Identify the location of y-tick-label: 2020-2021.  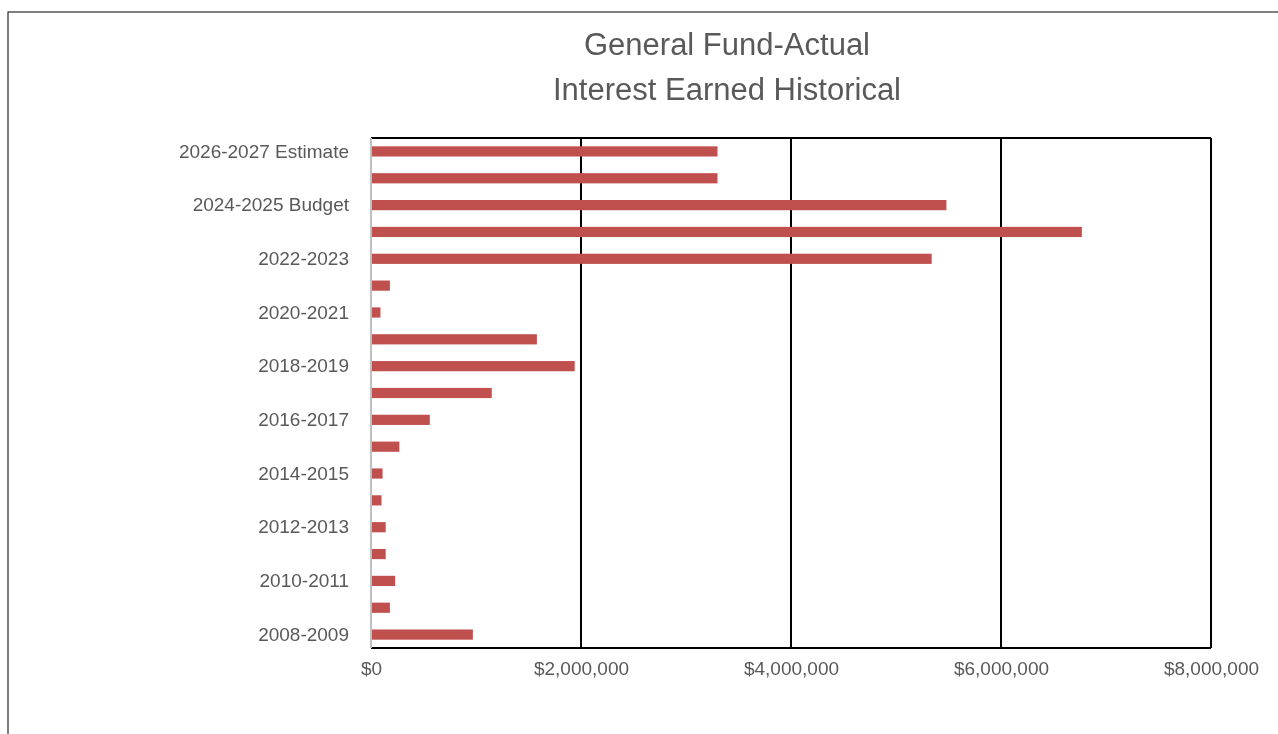
(303, 312).